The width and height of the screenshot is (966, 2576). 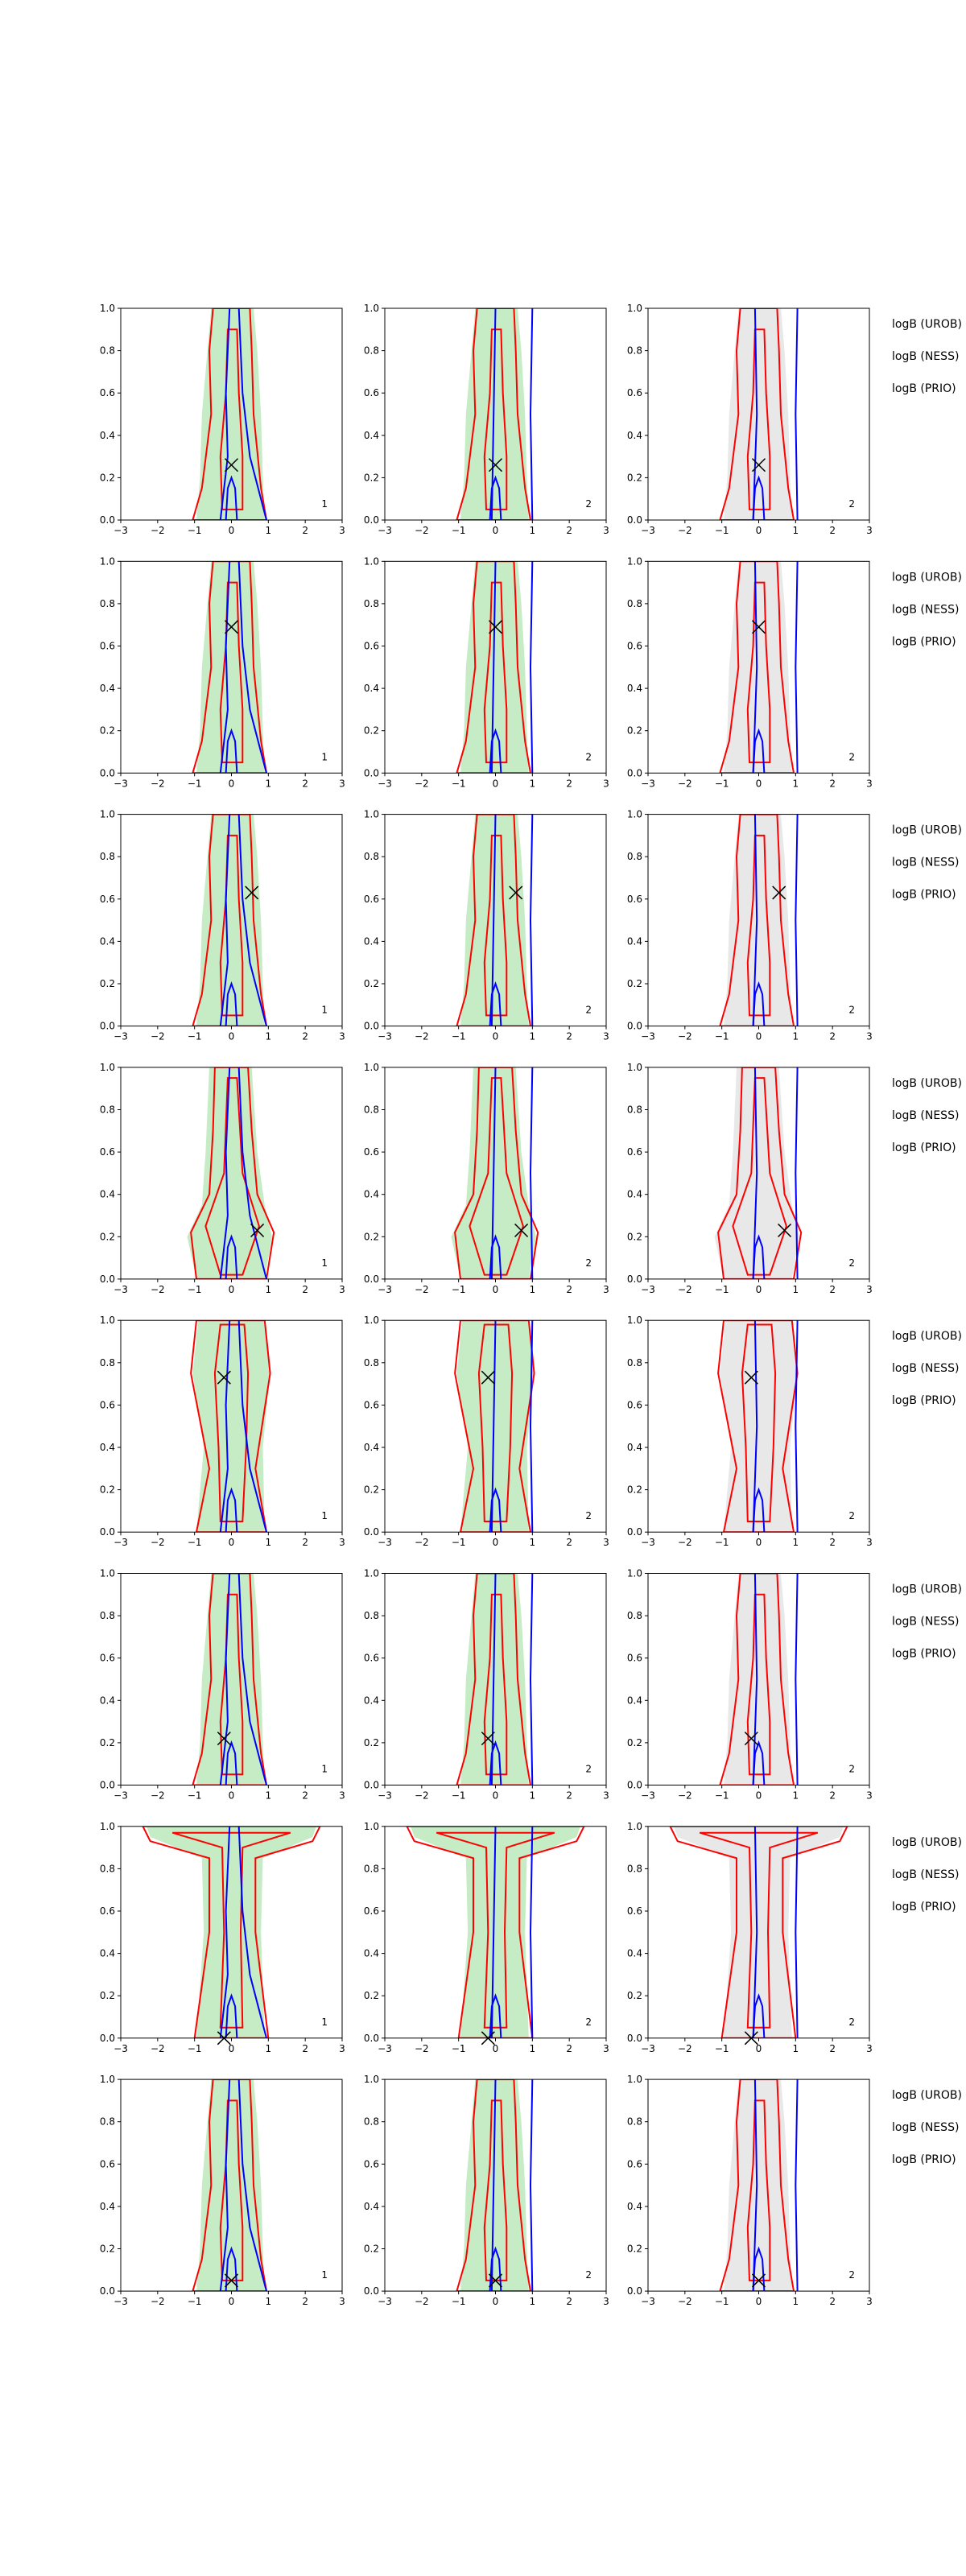 I want to click on red-contour-inner, so click(x=232, y=1176).